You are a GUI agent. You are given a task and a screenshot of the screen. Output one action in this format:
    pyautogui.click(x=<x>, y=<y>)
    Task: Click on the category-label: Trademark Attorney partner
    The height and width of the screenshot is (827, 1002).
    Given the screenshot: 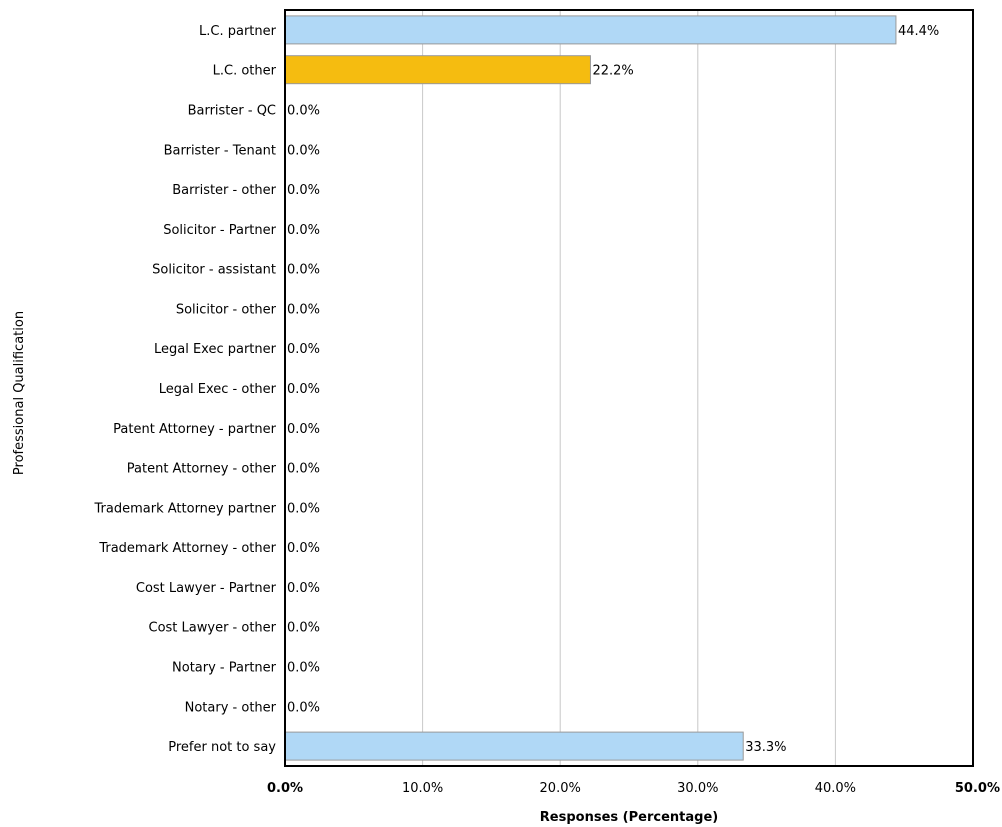 What is the action you would take?
    pyautogui.click(x=185, y=508)
    